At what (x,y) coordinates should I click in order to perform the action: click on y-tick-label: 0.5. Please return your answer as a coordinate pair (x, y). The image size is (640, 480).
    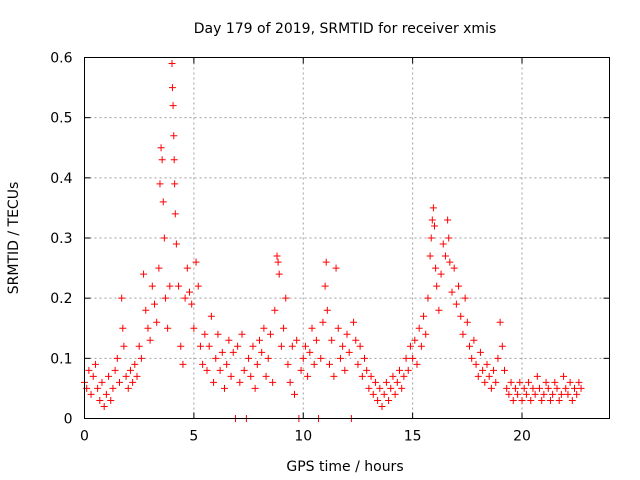
    Looking at the image, I should click on (61, 119).